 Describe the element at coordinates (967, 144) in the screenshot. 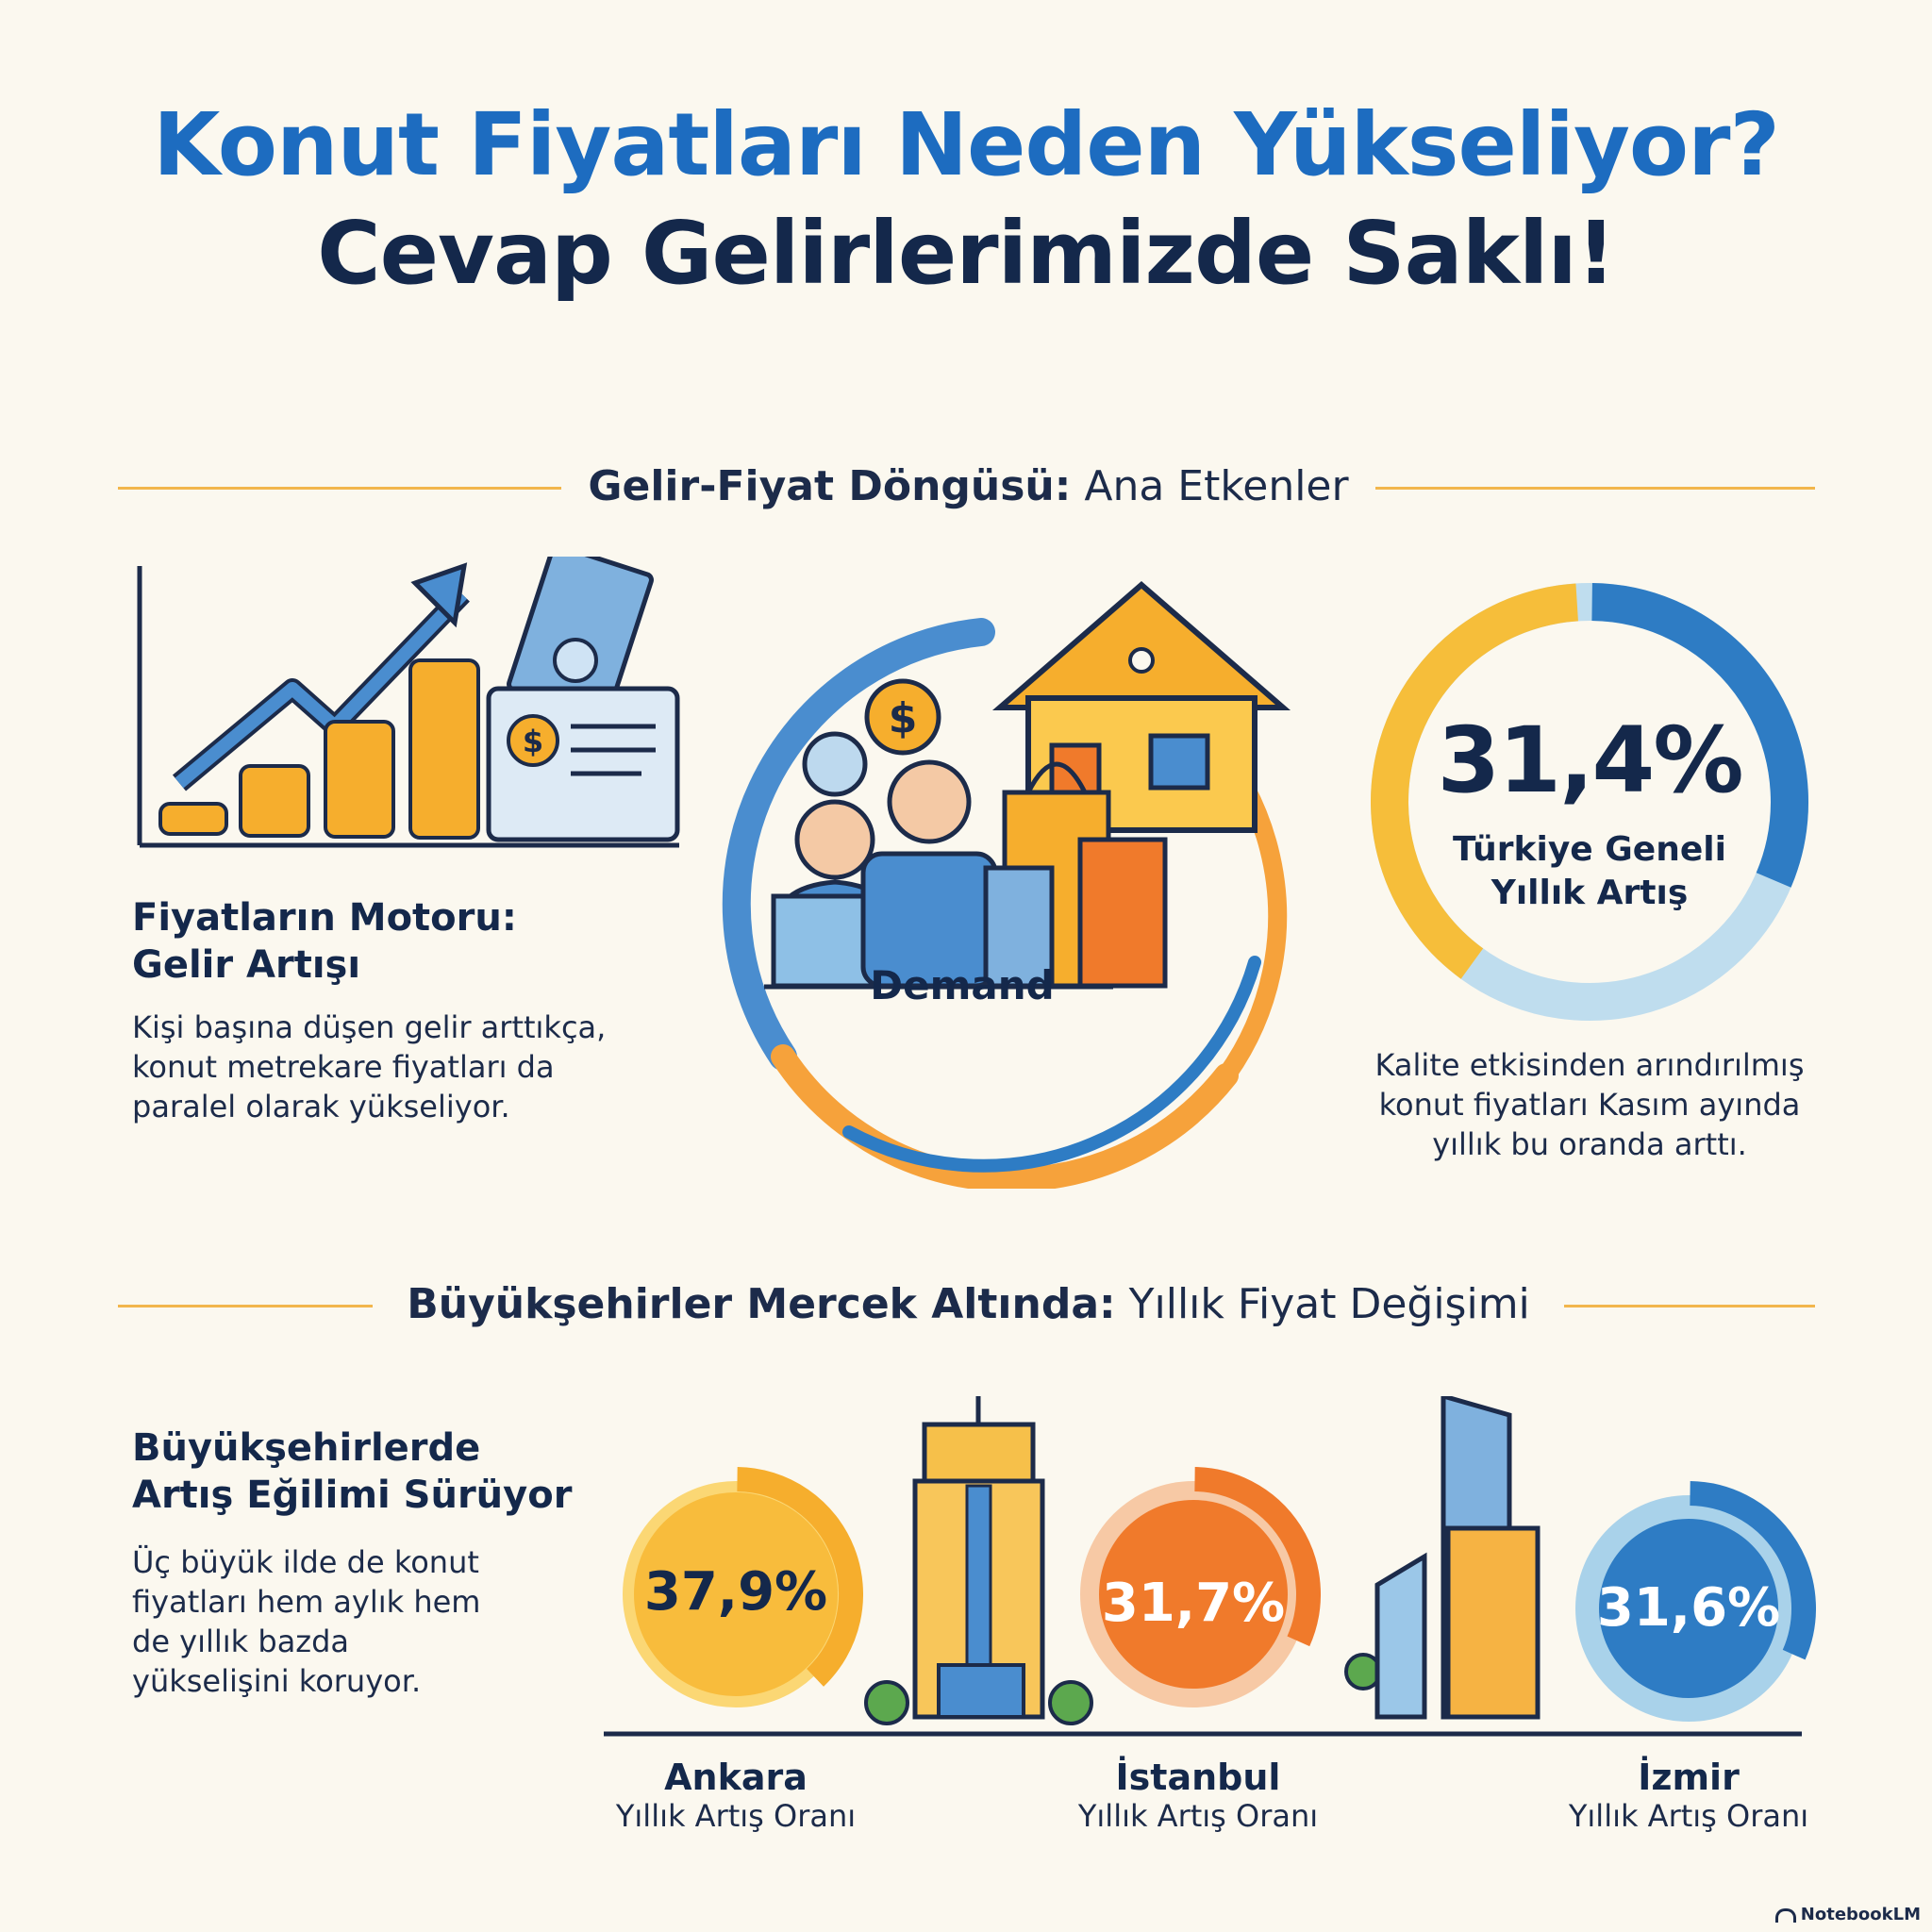

I see `page-title-line1: Konut Fiyatları Neden Yükseliyor?` at that location.